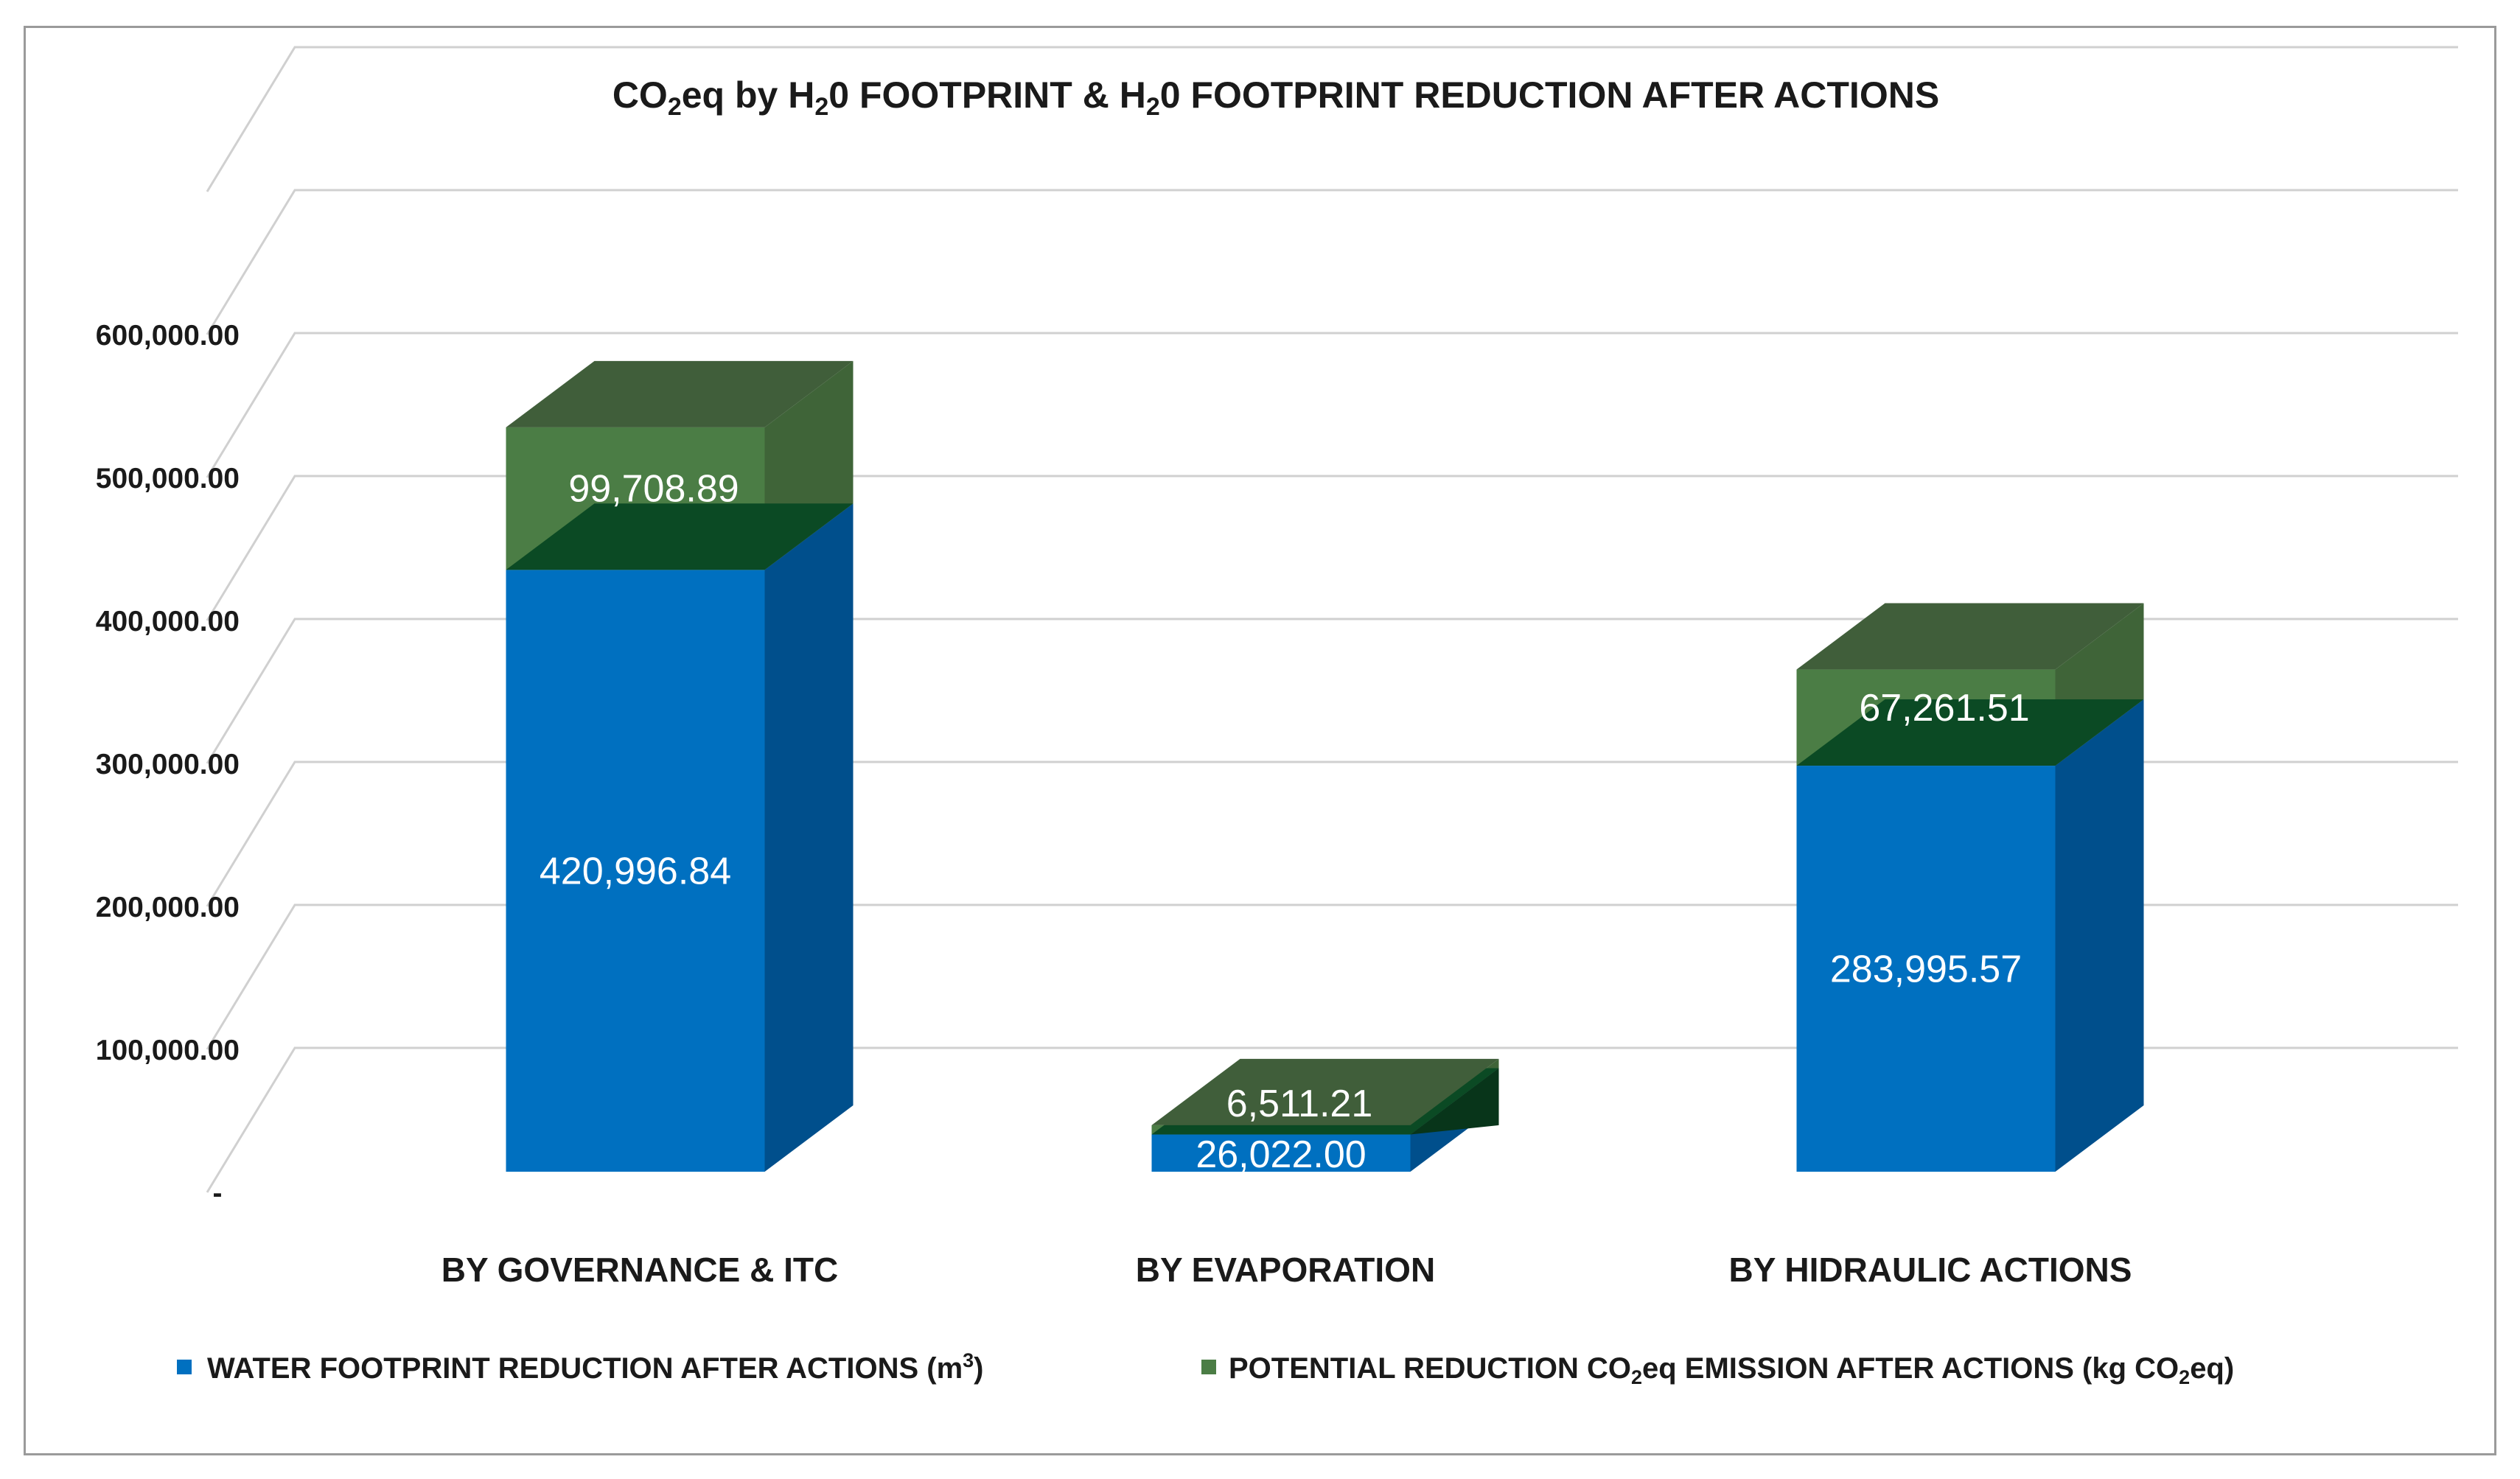 The height and width of the screenshot is (1479, 2520). Describe the element at coordinates (168, 1050) in the screenshot. I see `y-tick-label: 100,000.00` at that location.